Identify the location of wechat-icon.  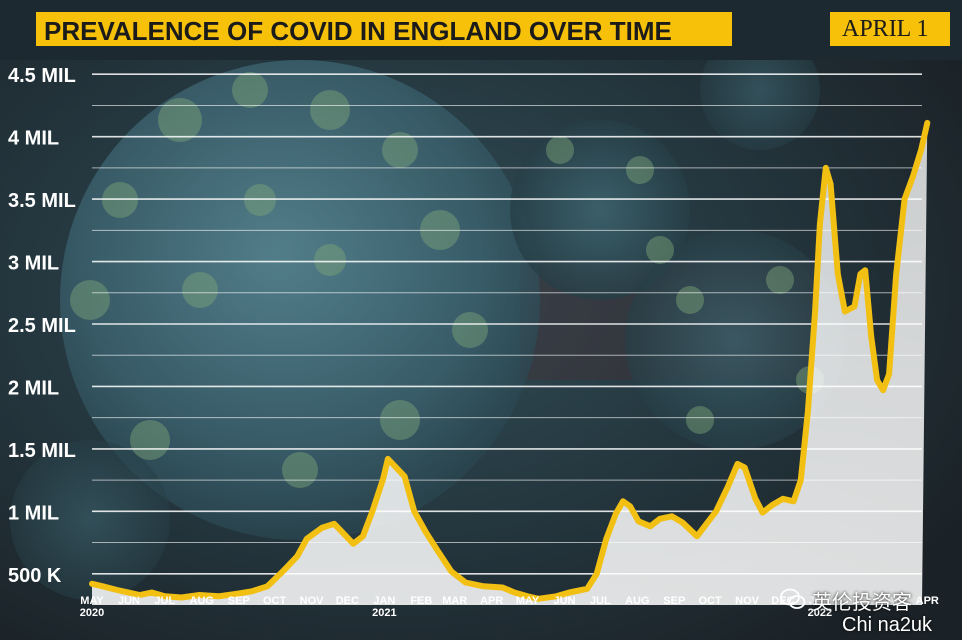
(793, 598).